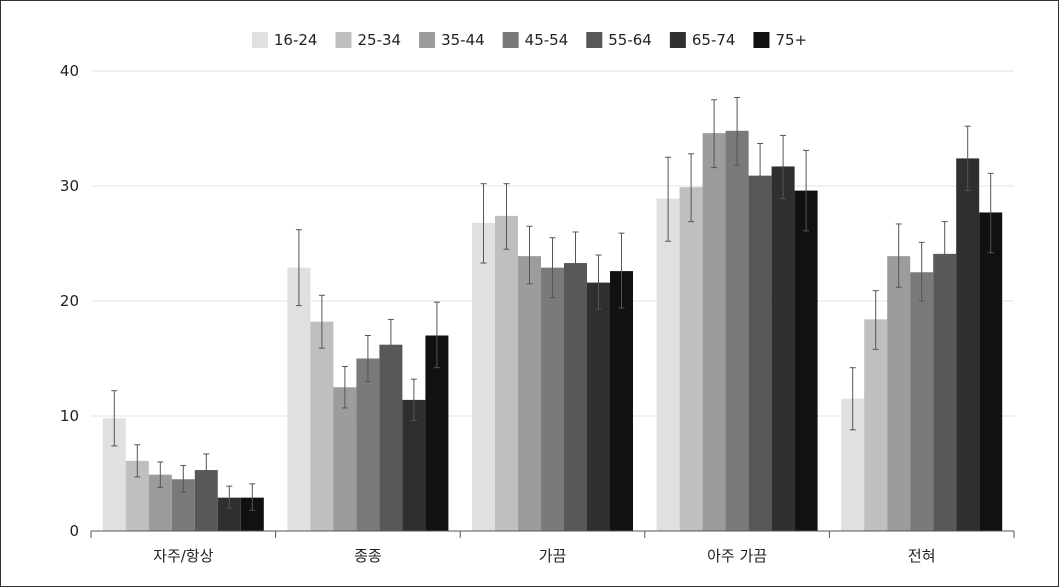 This screenshot has width=1059, height=587. Describe the element at coordinates (630, 40) in the screenshot. I see `legend-label: 55-64` at that location.